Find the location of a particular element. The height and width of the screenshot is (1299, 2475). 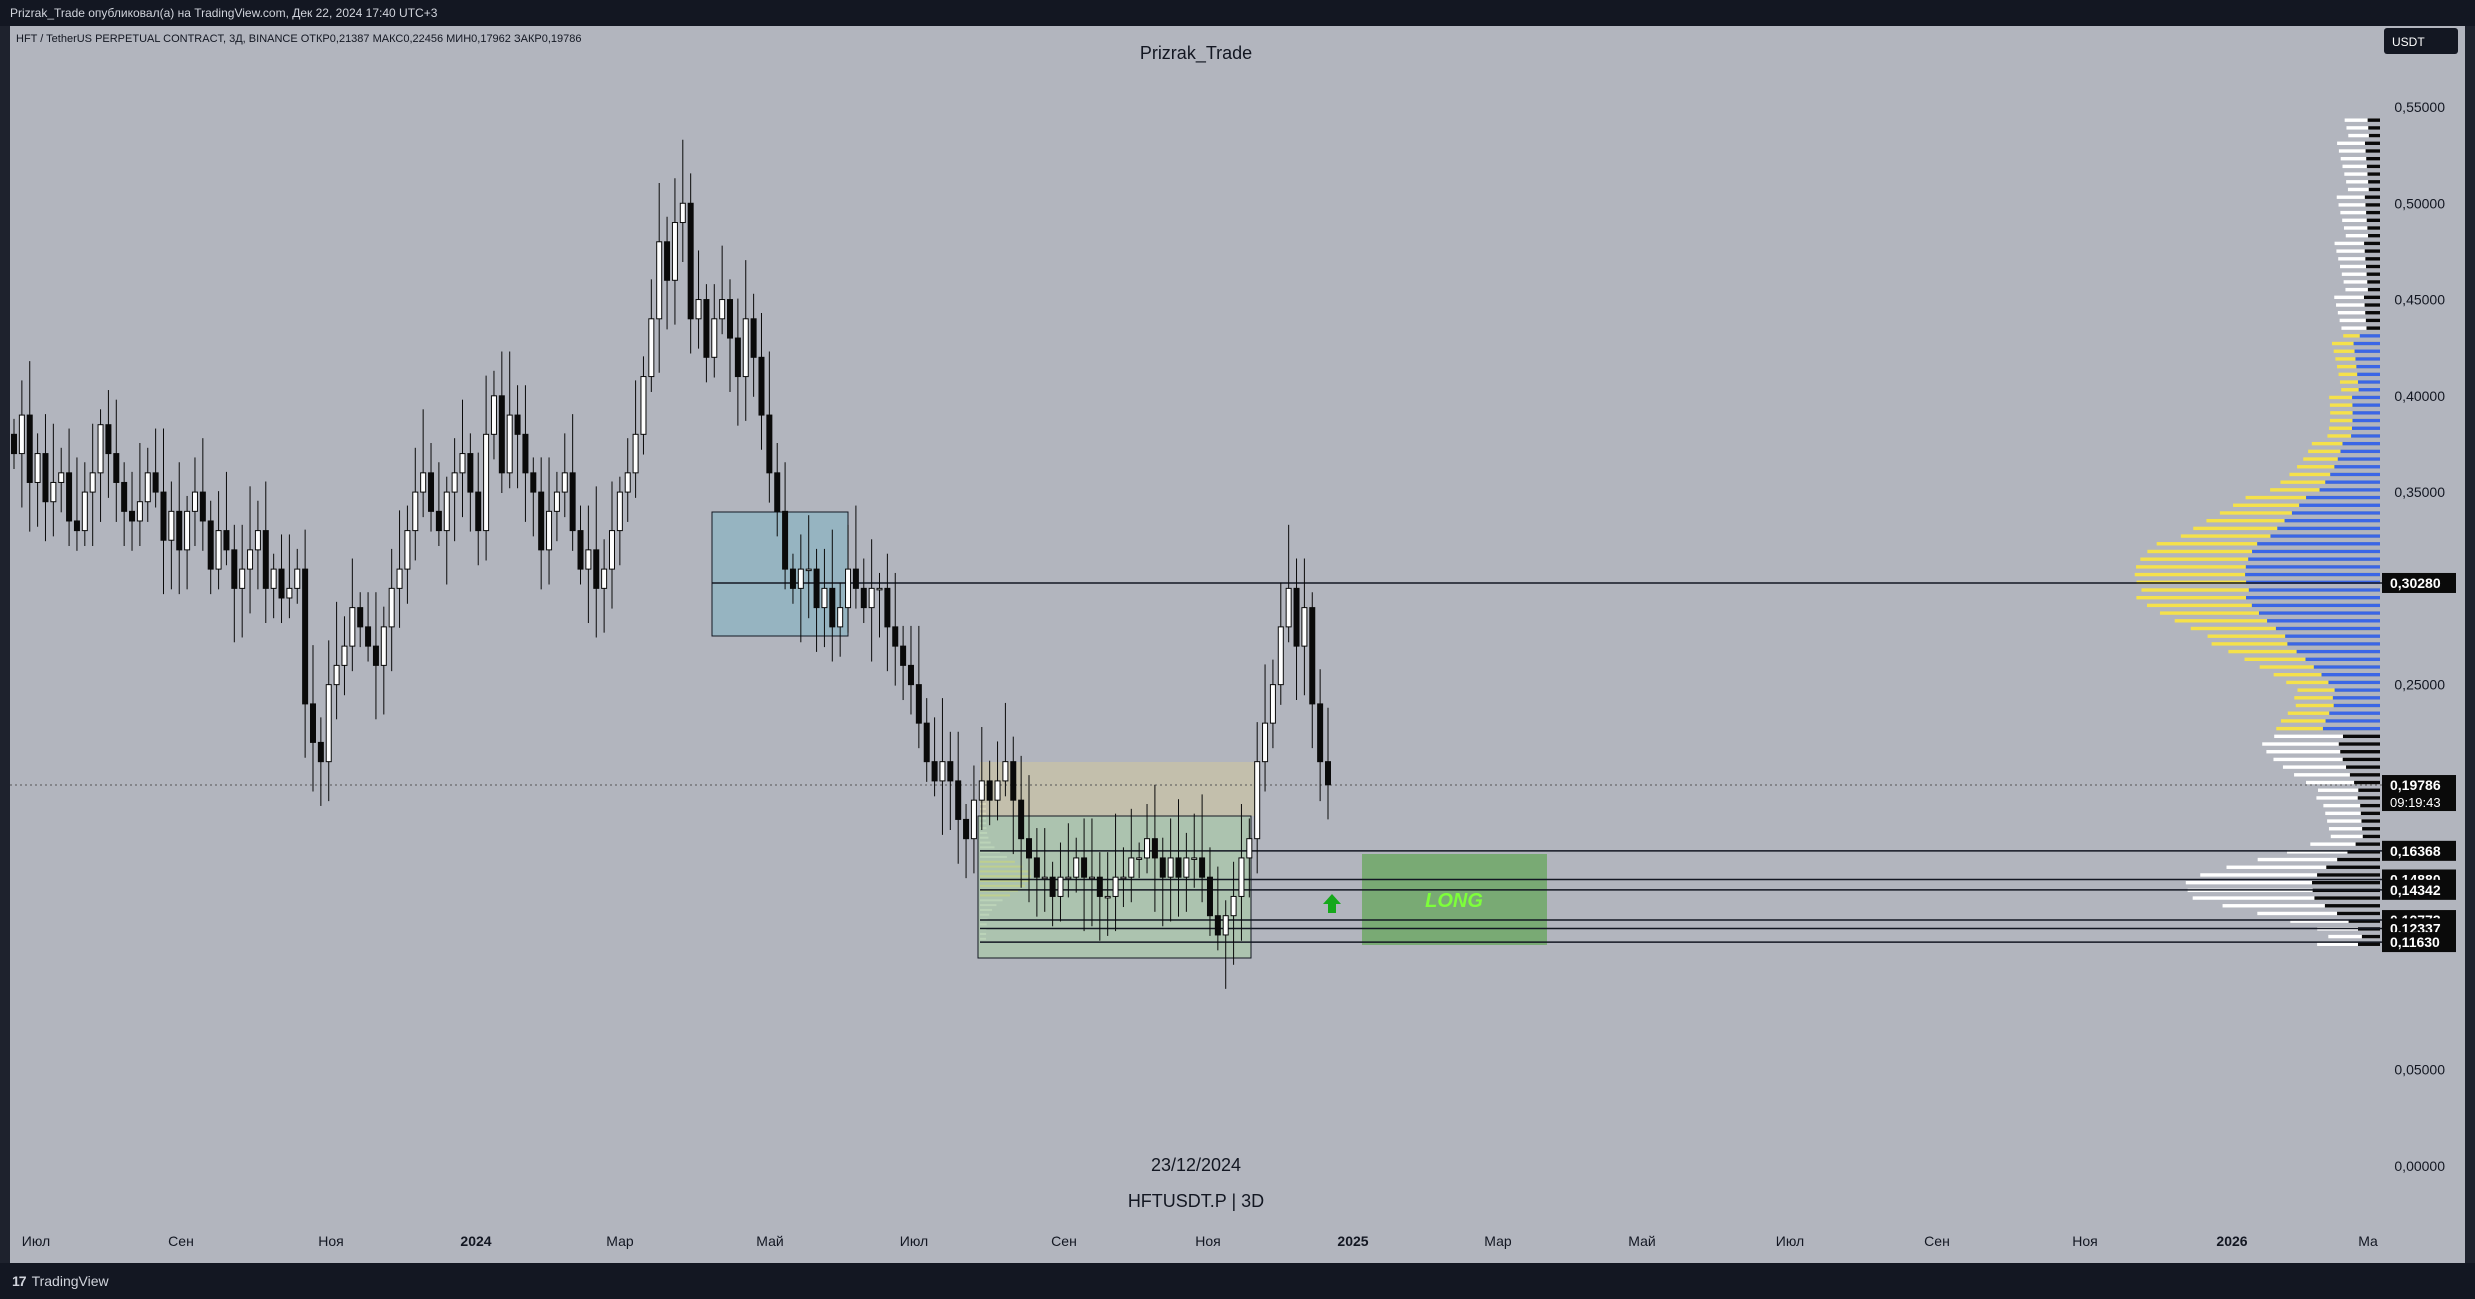

tradingview-logo: 17 TradingView is located at coordinates (60, 1281).